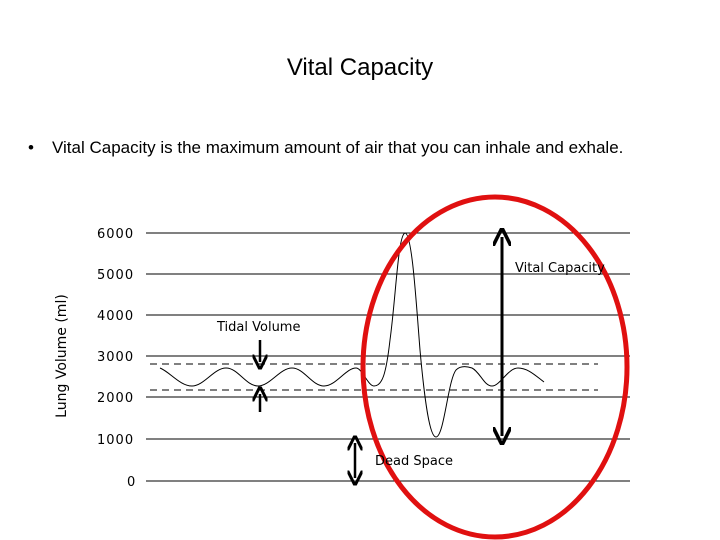  Describe the element at coordinates (115, 440) in the screenshot. I see `y-tick-label: 1000` at that location.